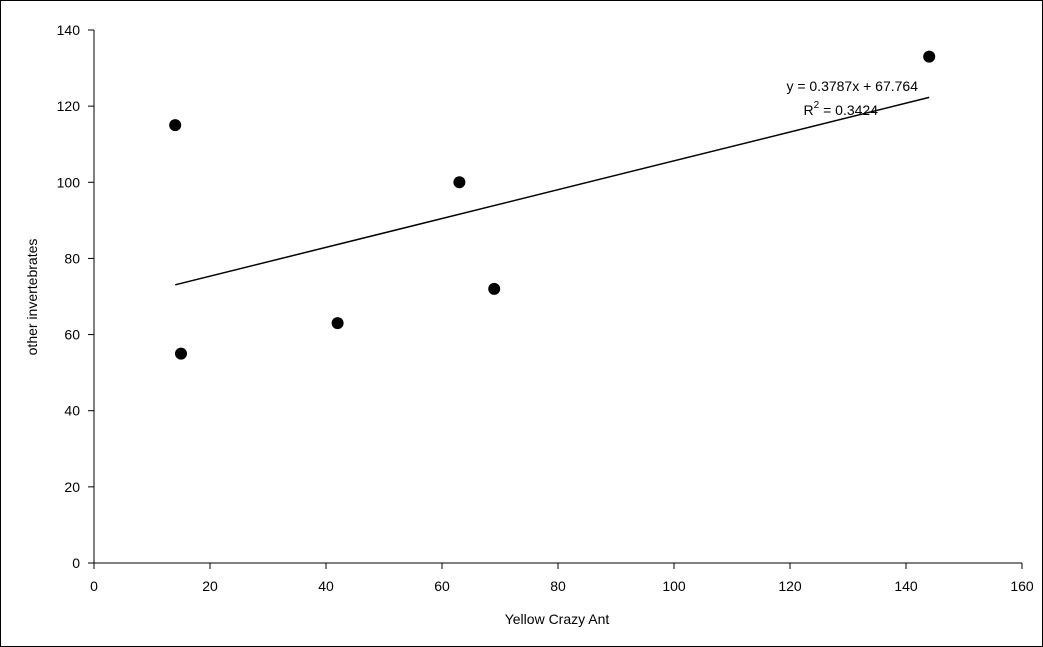 This screenshot has width=1043, height=647. Describe the element at coordinates (326, 586) in the screenshot. I see `x-tick-label: 40` at that location.